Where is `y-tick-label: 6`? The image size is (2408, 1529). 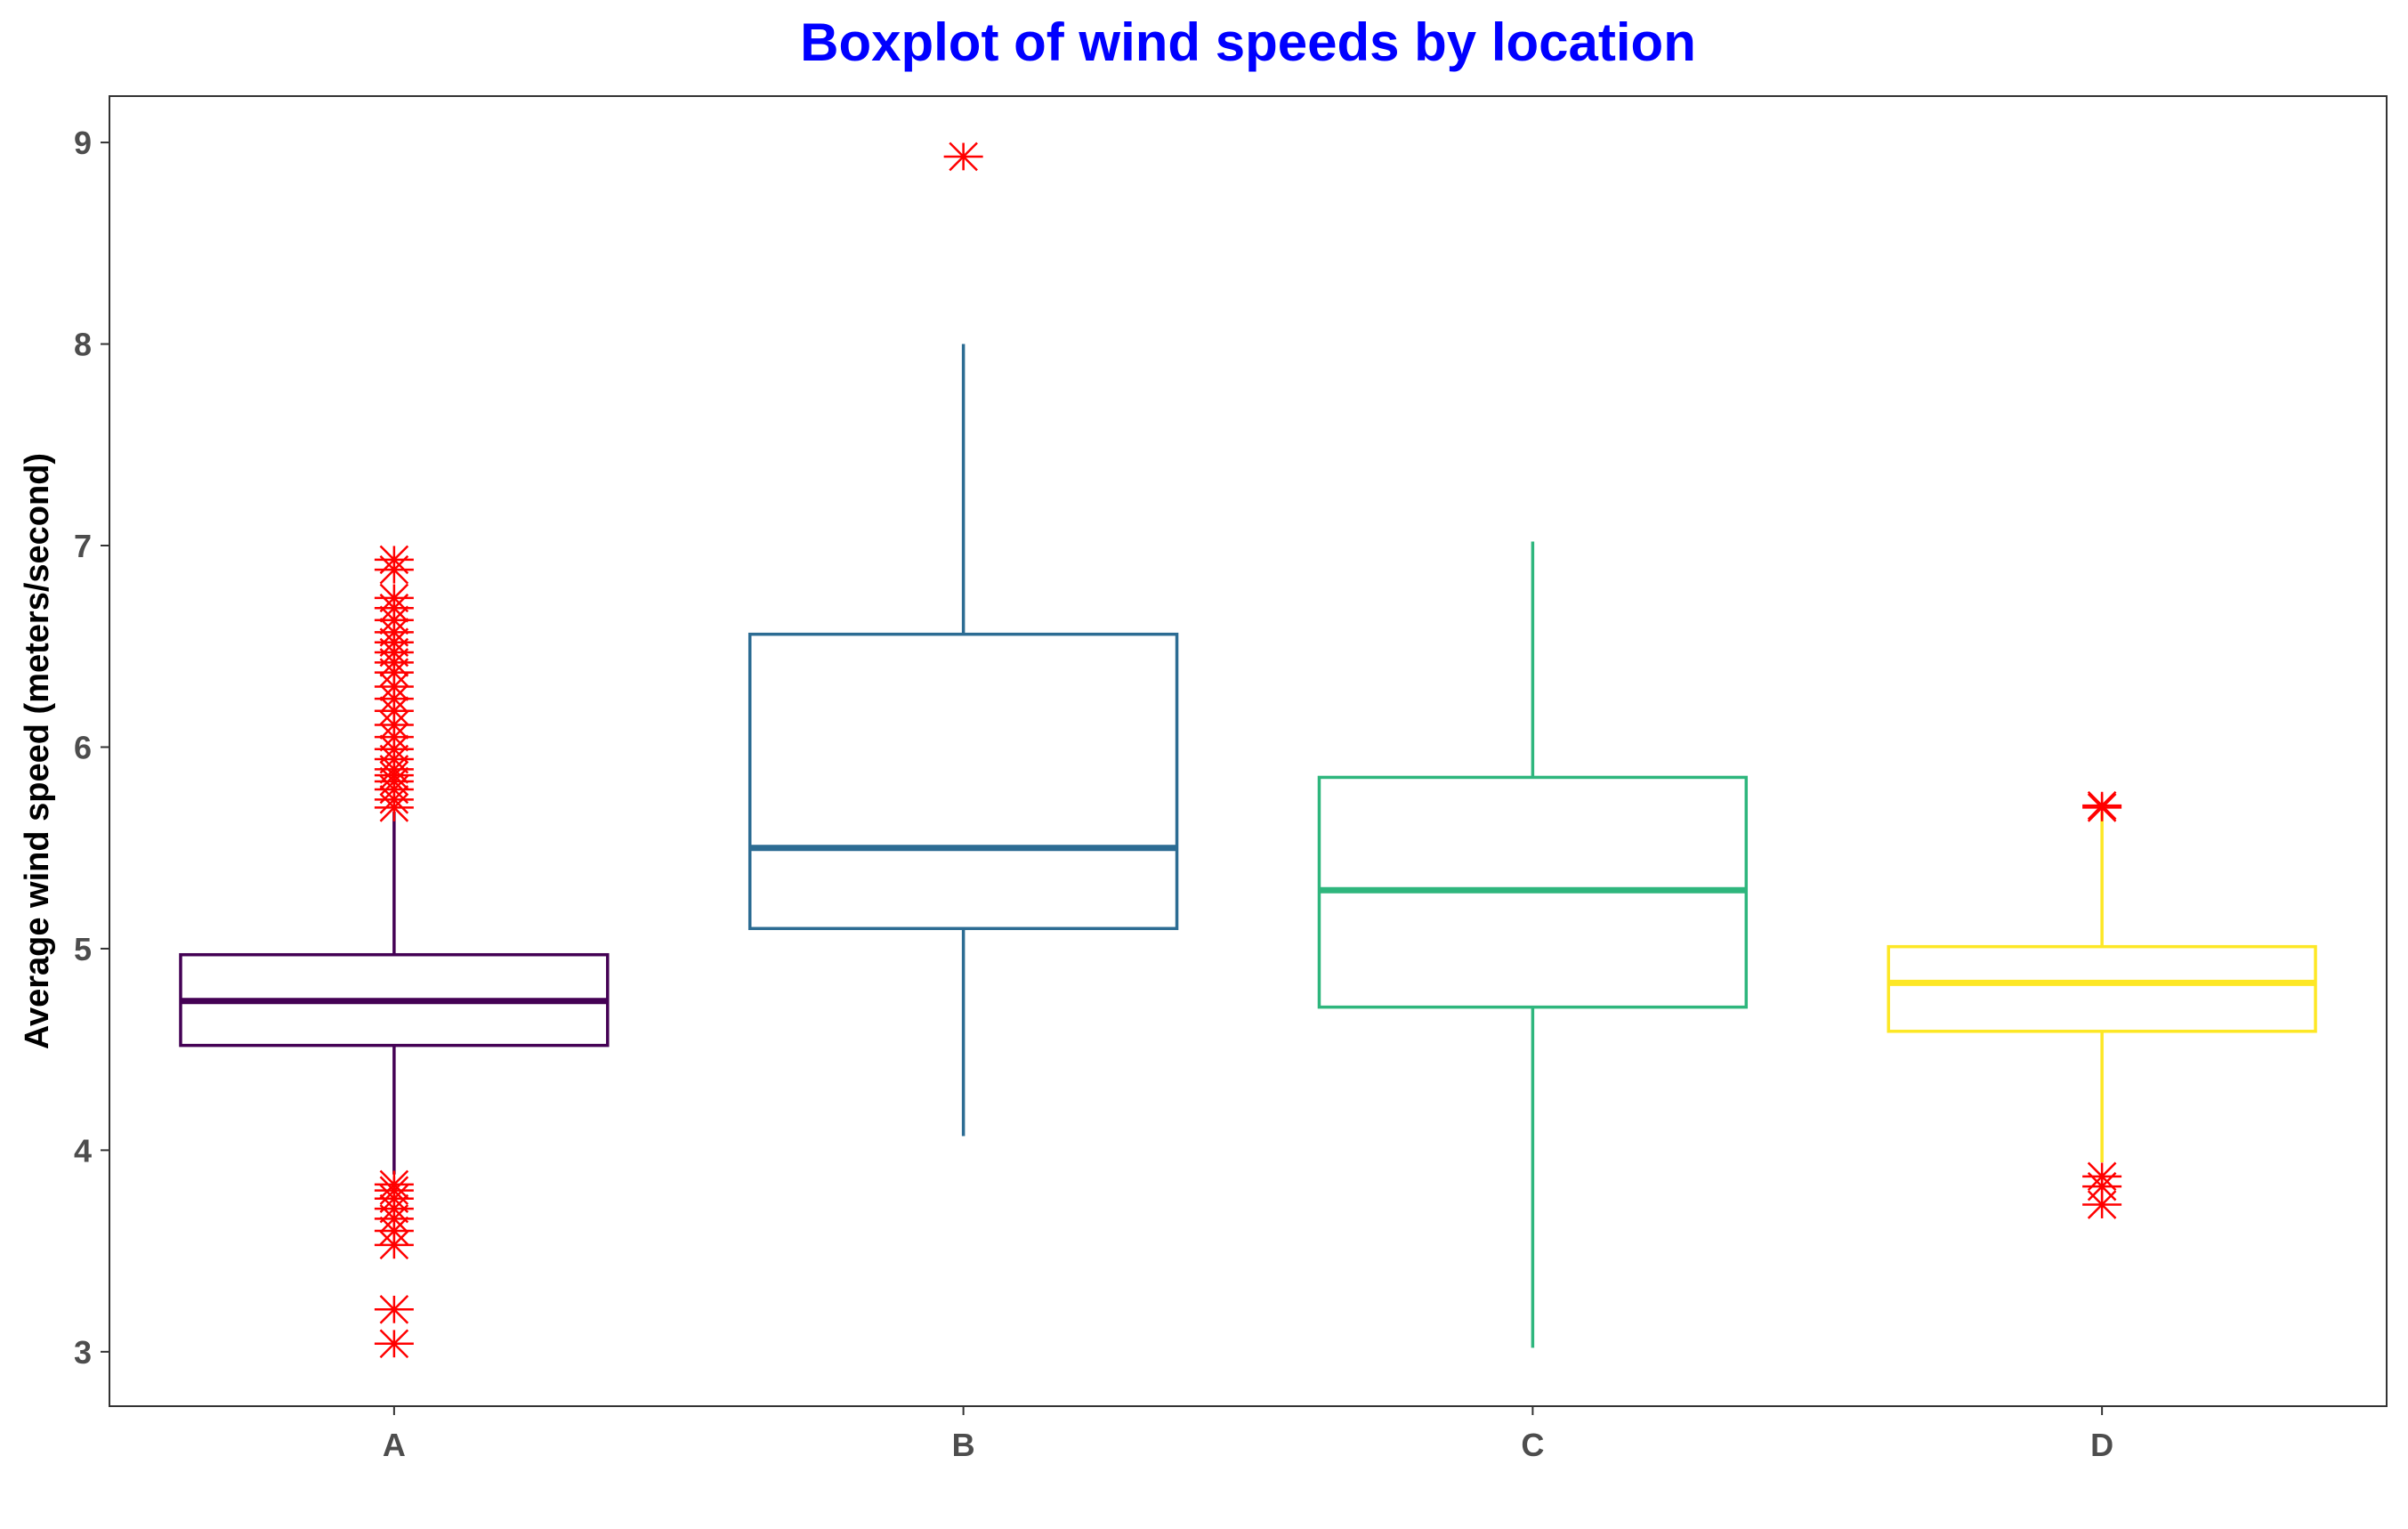 y-tick-label: 6 is located at coordinates (83, 747).